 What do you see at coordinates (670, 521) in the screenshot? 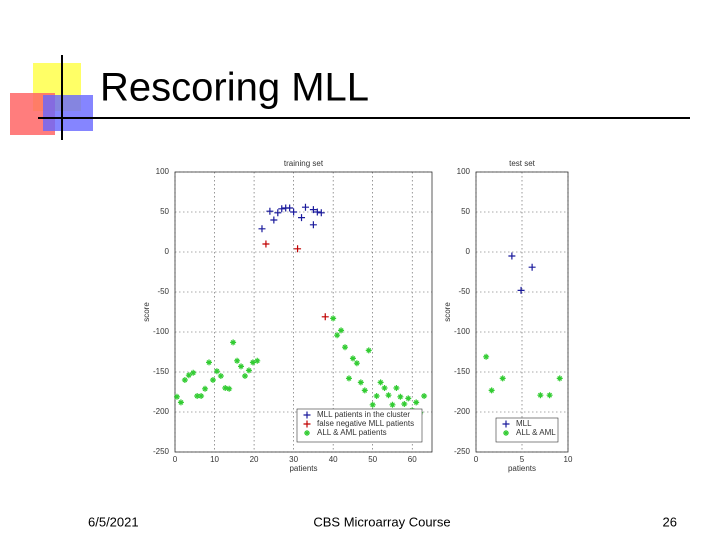
I see `page-number: 26` at bounding box center [670, 521].